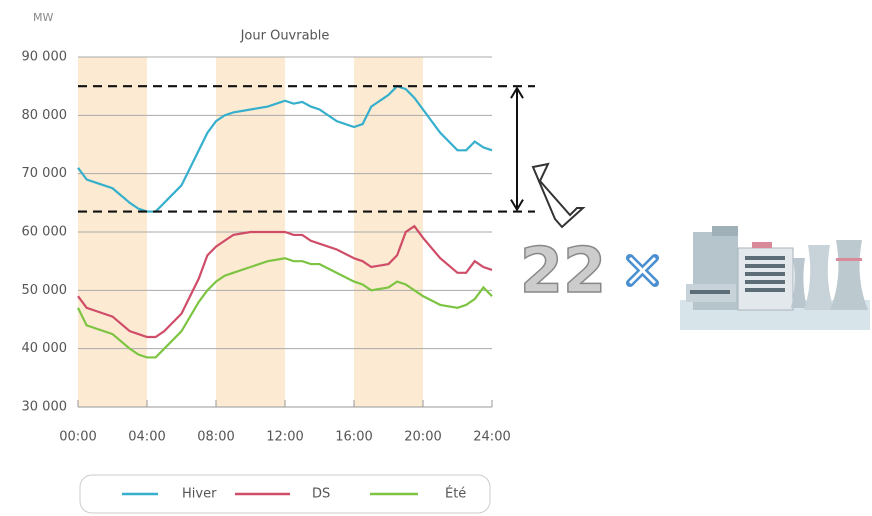 This screenshot has width=872, height=516. I want to click on x-tick-label: 12:00, so click(284, 437).